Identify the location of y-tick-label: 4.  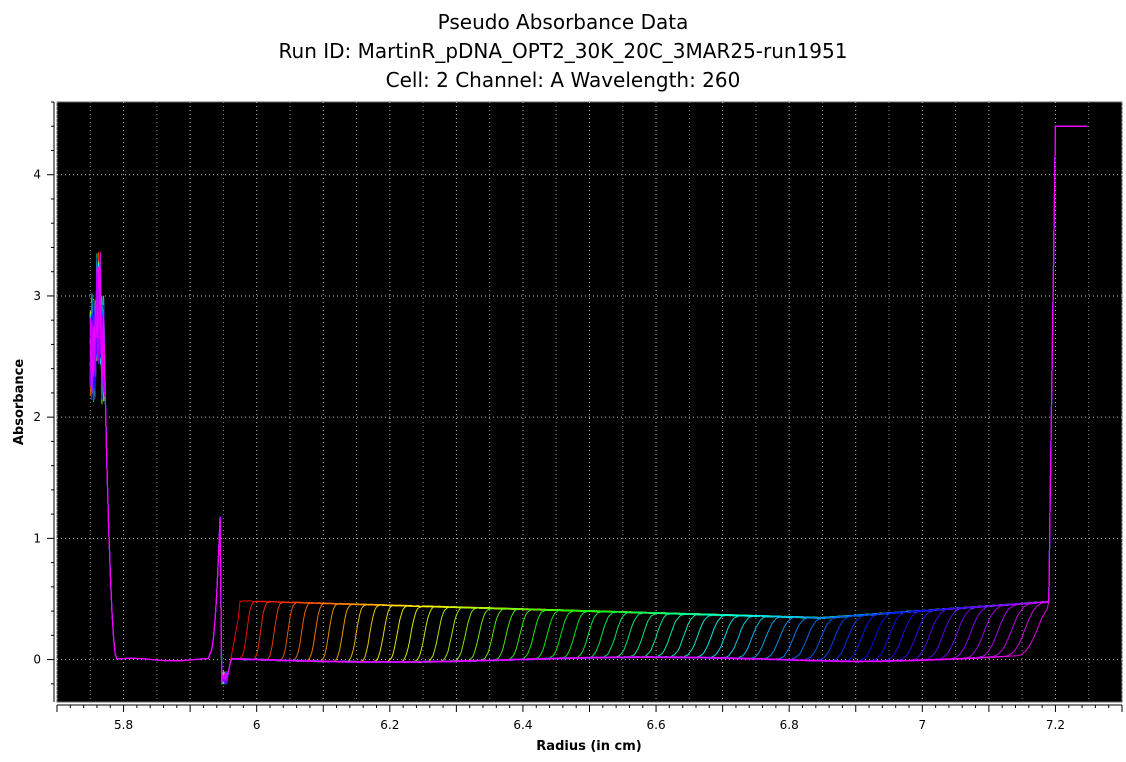
(37, 175).